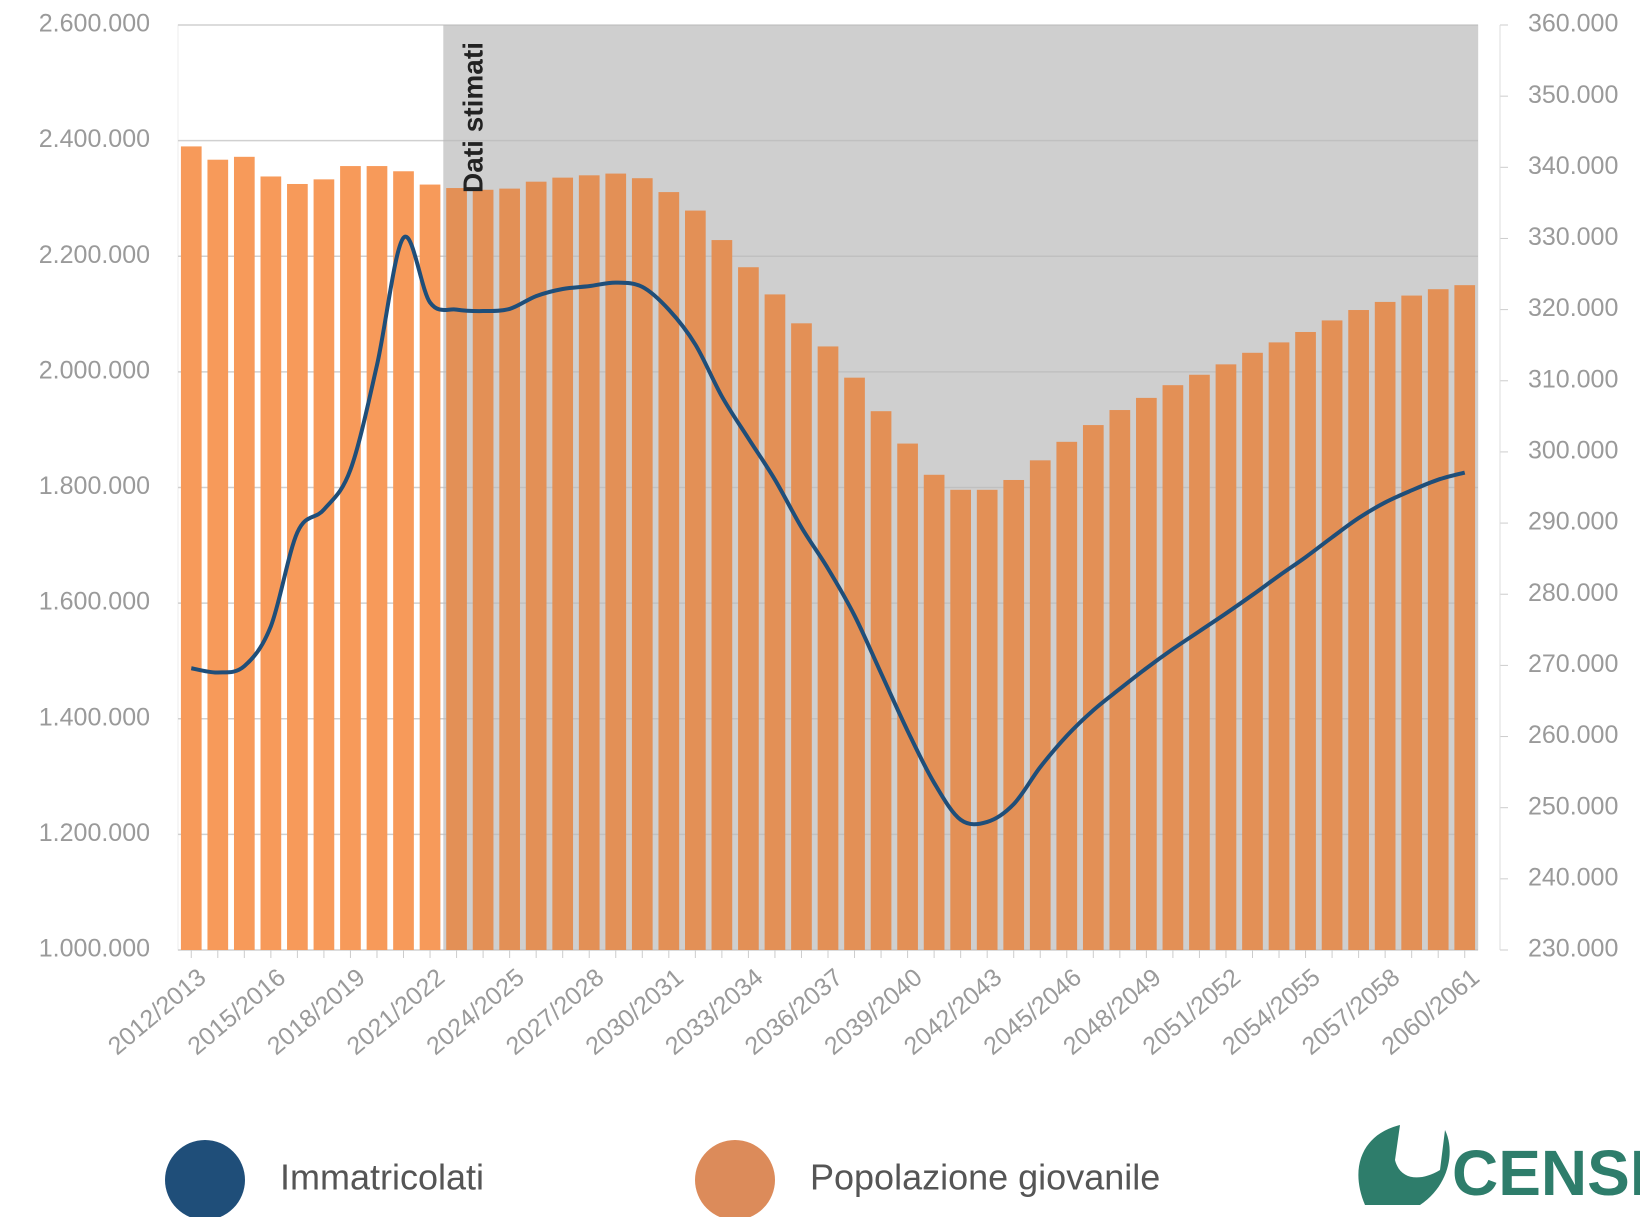 This screenshot has height=1217, width=1640. What do you see at coordinates (1573, 451) in the screenshot?
I see `y2-tick-label: 300.000` at bounding box center [1573, 451].